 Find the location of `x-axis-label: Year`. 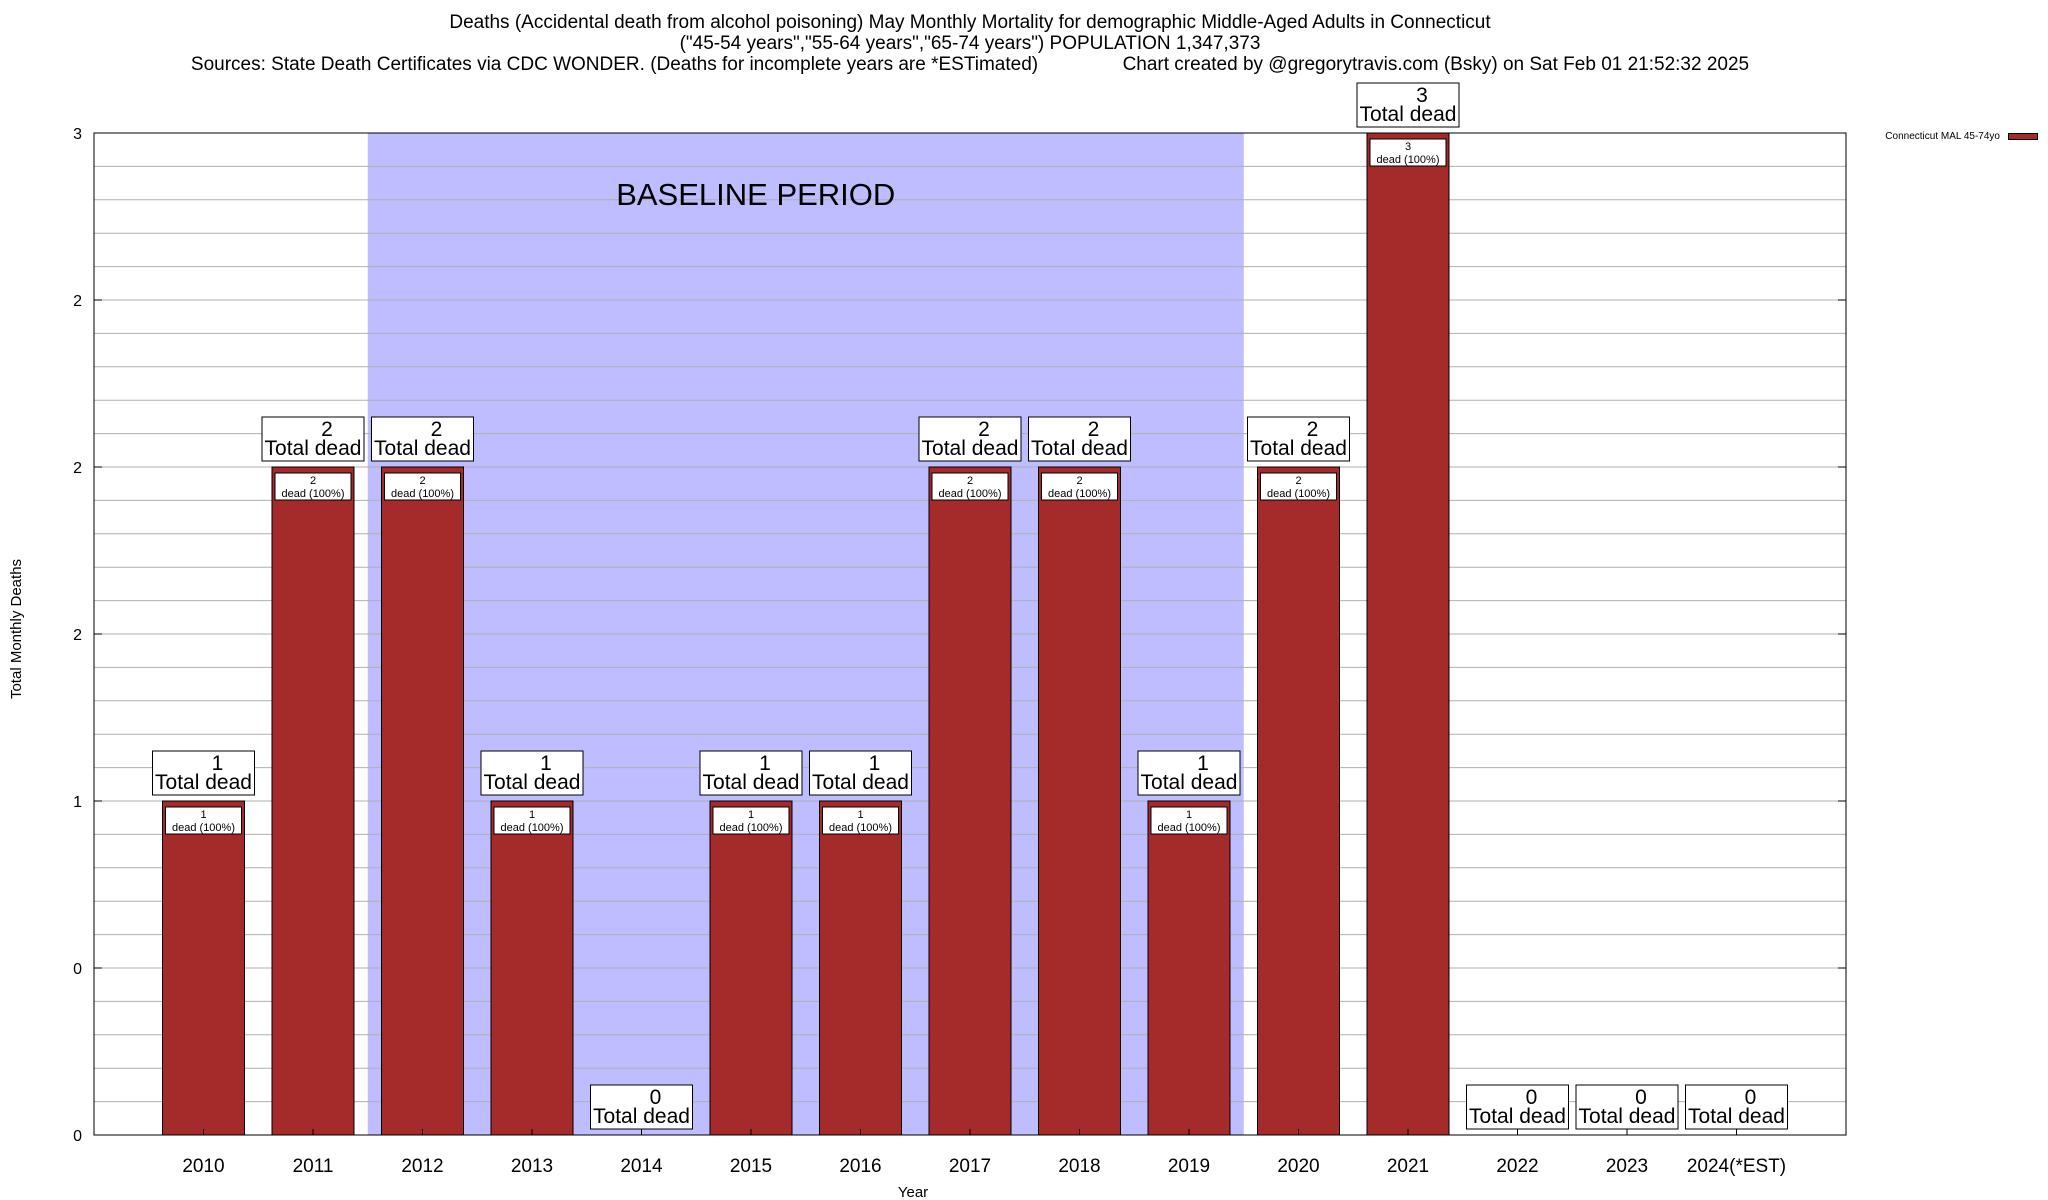

x-axis-label: Year is located at coordinates (913, 1192).